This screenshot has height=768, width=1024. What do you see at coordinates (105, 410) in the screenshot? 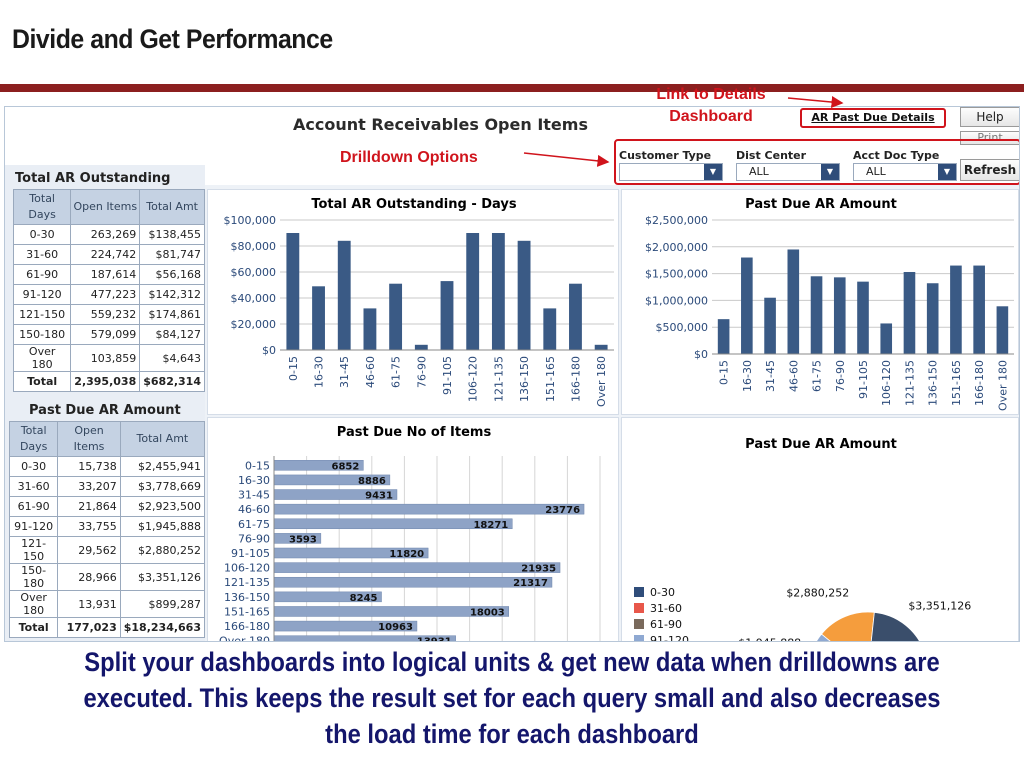
I see `past-due-table-title: Past Due AR Amount` at bounding box center [105, 410].